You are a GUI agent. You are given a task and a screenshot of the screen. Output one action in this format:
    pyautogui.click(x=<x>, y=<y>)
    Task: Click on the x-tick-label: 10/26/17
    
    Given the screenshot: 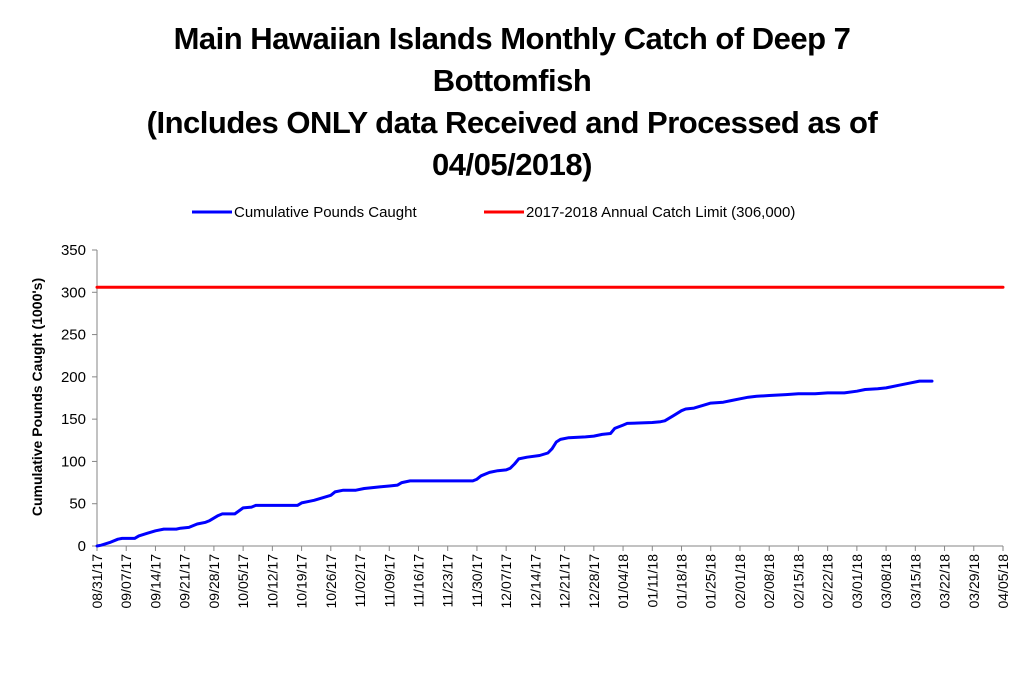 What is the action you would take?
    pyautogui.click(x=331, y=581)
    